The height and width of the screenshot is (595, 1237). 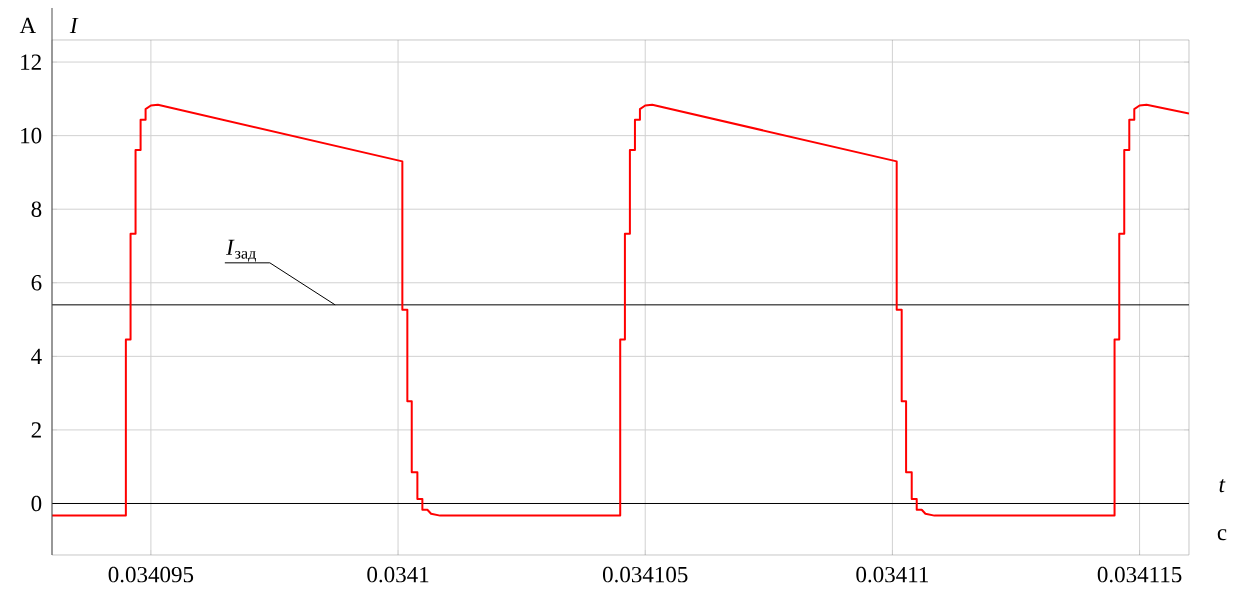 I want to click on x-tick-label: 0.03411, so click(x=892, y=574).